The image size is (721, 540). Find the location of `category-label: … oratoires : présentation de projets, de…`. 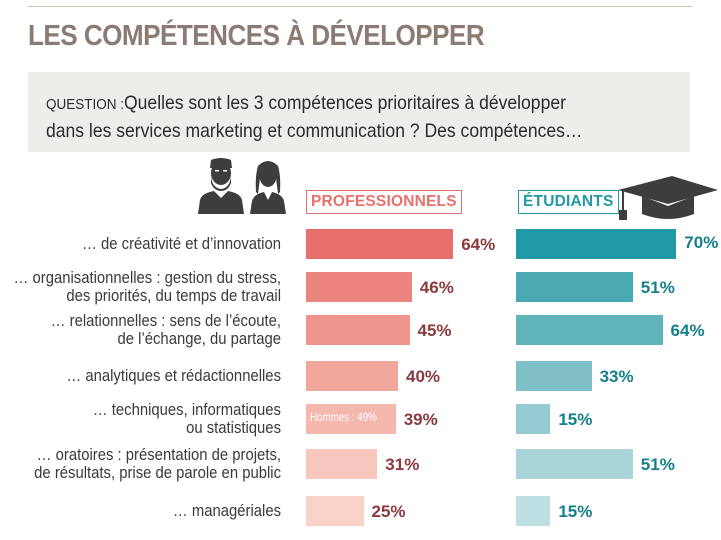

category-label: … oratoires : présentation de projets, de… is located at coordinates (146, 464).